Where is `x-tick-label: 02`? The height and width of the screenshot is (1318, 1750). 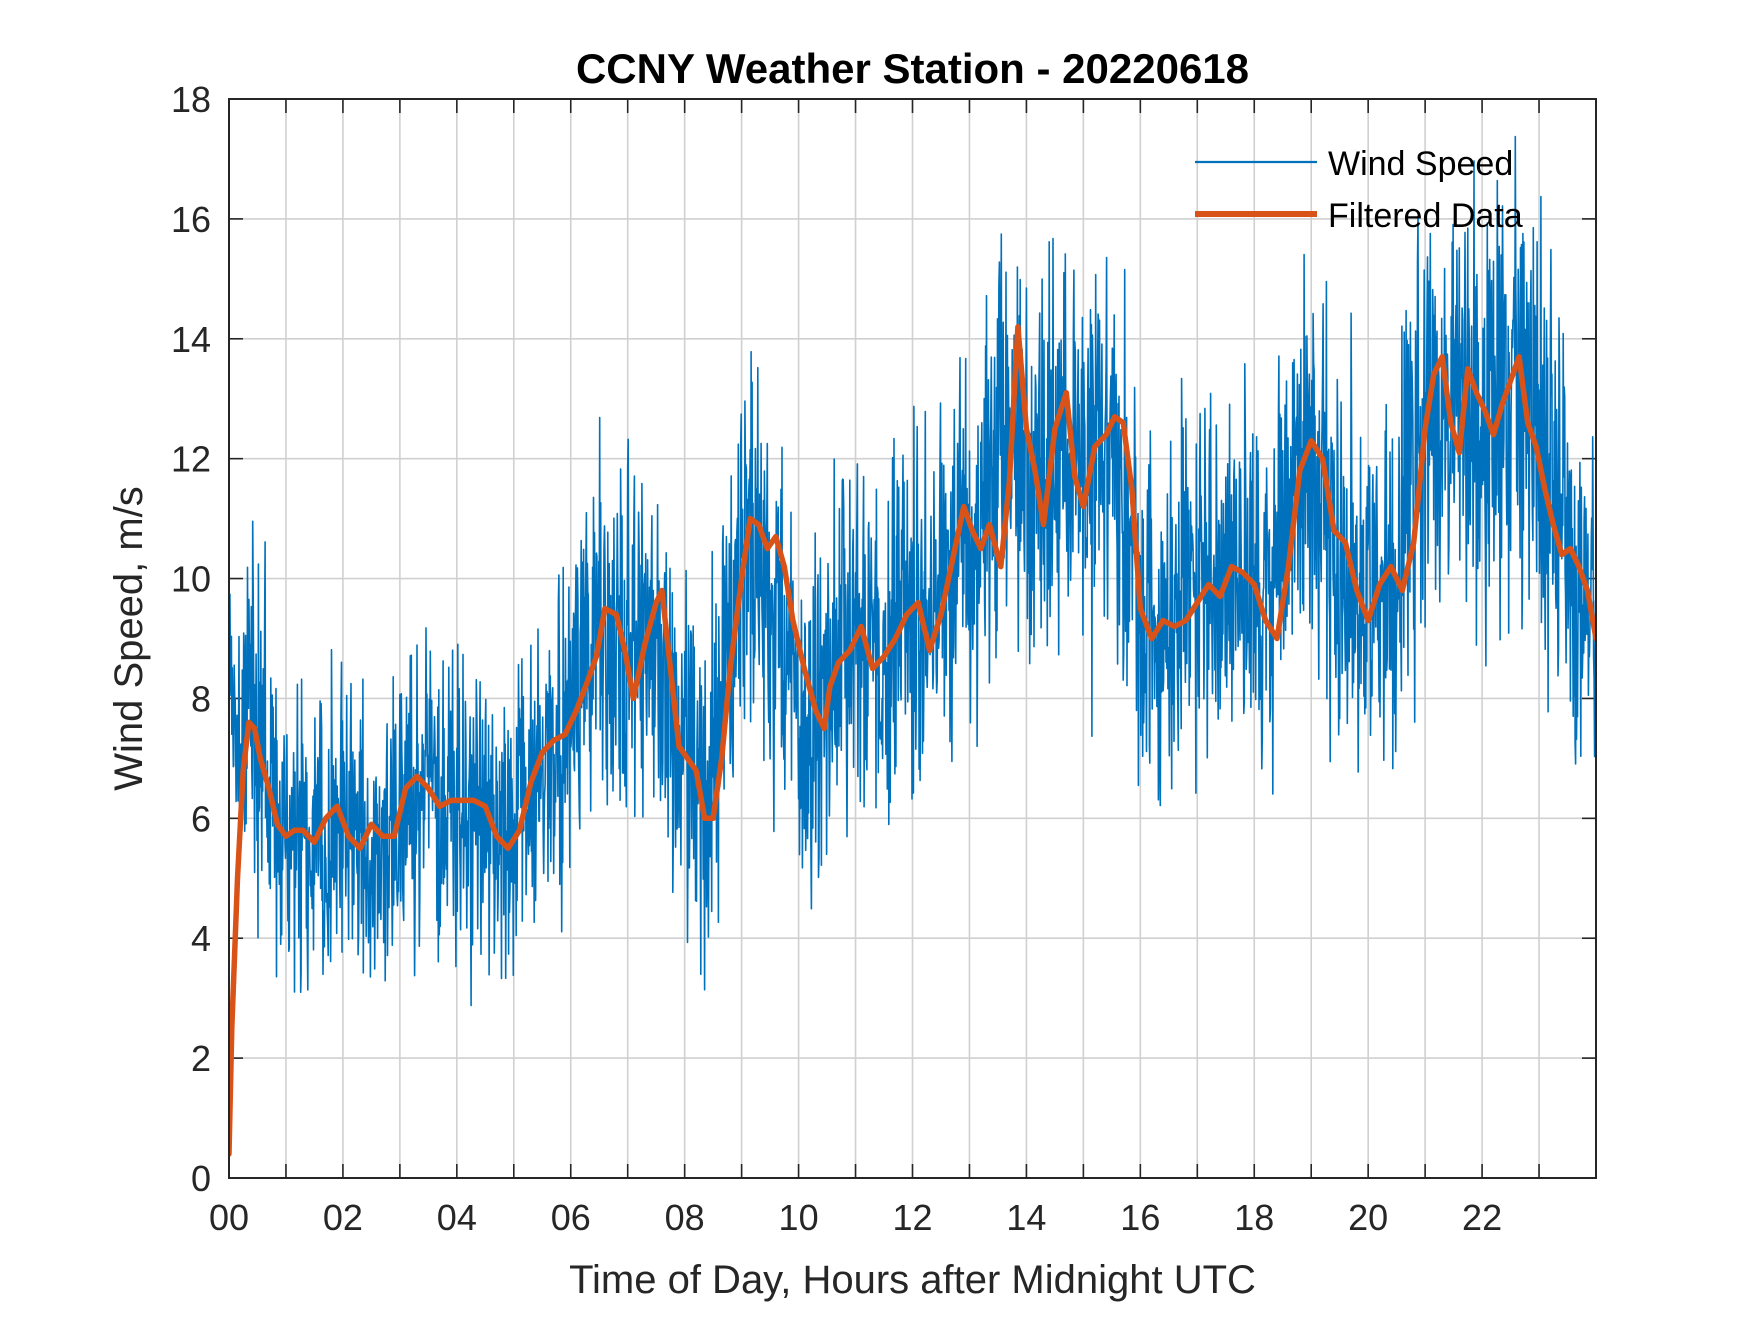 x-tick-label: 02 is located at coordinates (343, 1217).